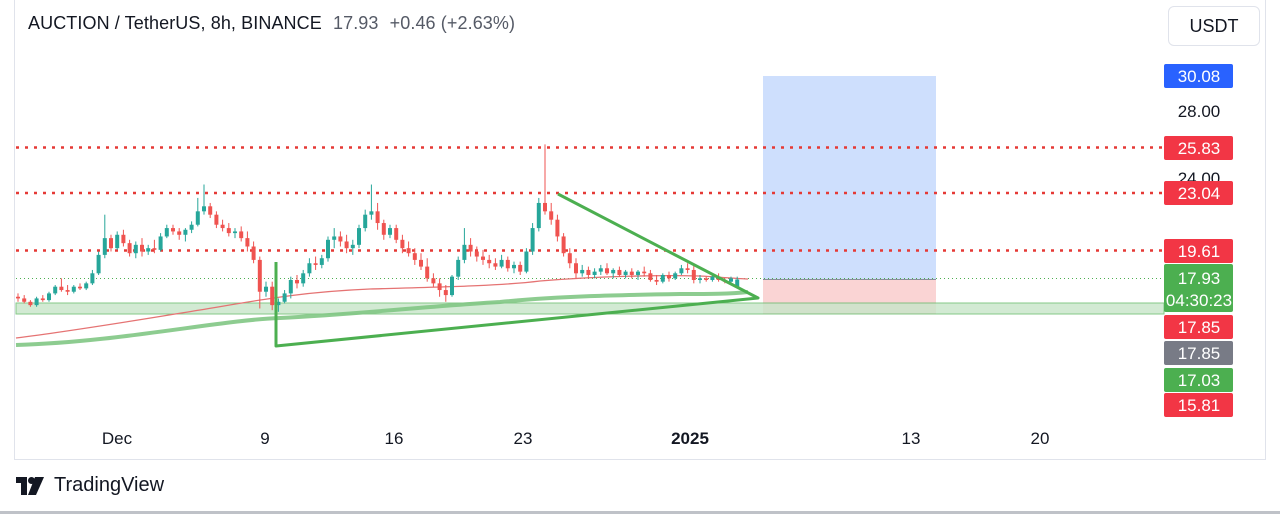 The width and height of the screenshot is (1280, 514). I want to click on moving-average-red, so click(382, 307).